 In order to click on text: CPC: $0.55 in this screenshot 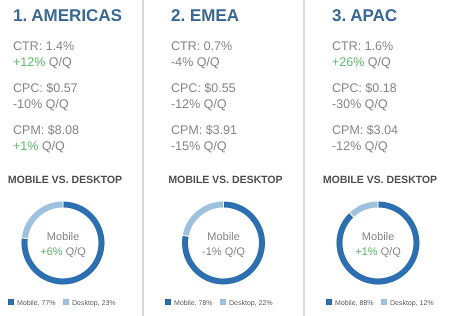, I will do `click(203, 88)`.